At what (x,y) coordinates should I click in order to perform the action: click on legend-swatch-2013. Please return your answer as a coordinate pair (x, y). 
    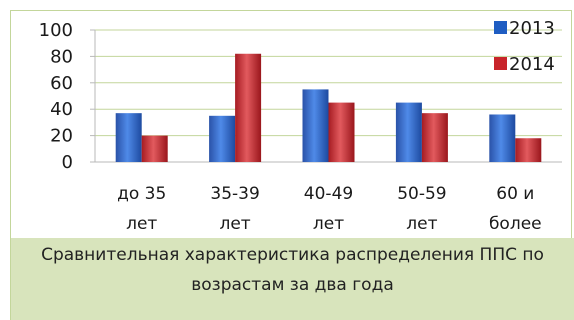
    Looking at the image, I should click on (500, 27).